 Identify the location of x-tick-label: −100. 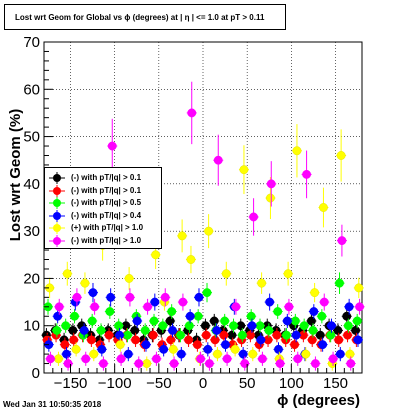
(115, 383).